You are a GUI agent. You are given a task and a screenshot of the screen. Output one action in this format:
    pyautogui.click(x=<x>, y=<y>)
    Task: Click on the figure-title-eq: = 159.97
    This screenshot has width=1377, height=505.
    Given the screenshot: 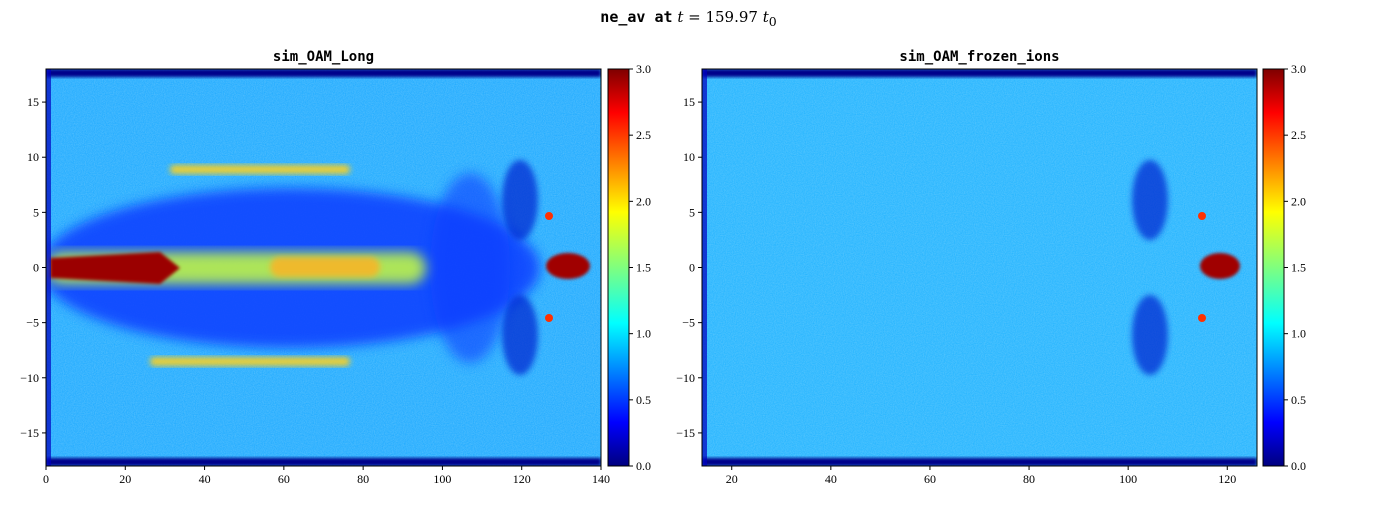 What is the action you would take?
    pyautogui.click(x=723, y=17)
    